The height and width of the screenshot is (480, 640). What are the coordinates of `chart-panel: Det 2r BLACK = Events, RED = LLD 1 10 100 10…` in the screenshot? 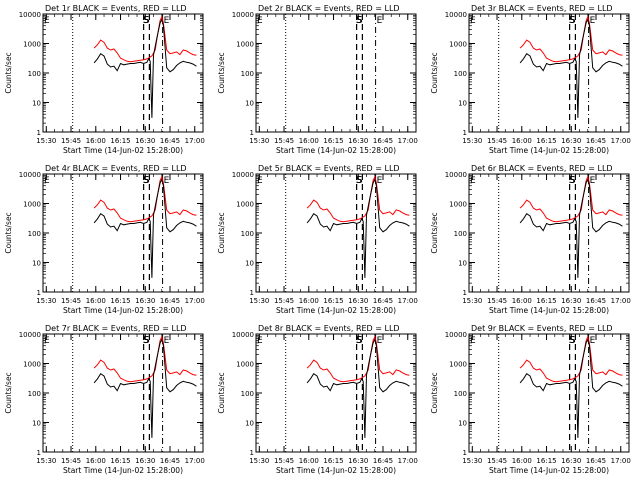 It's located at (317, 79).